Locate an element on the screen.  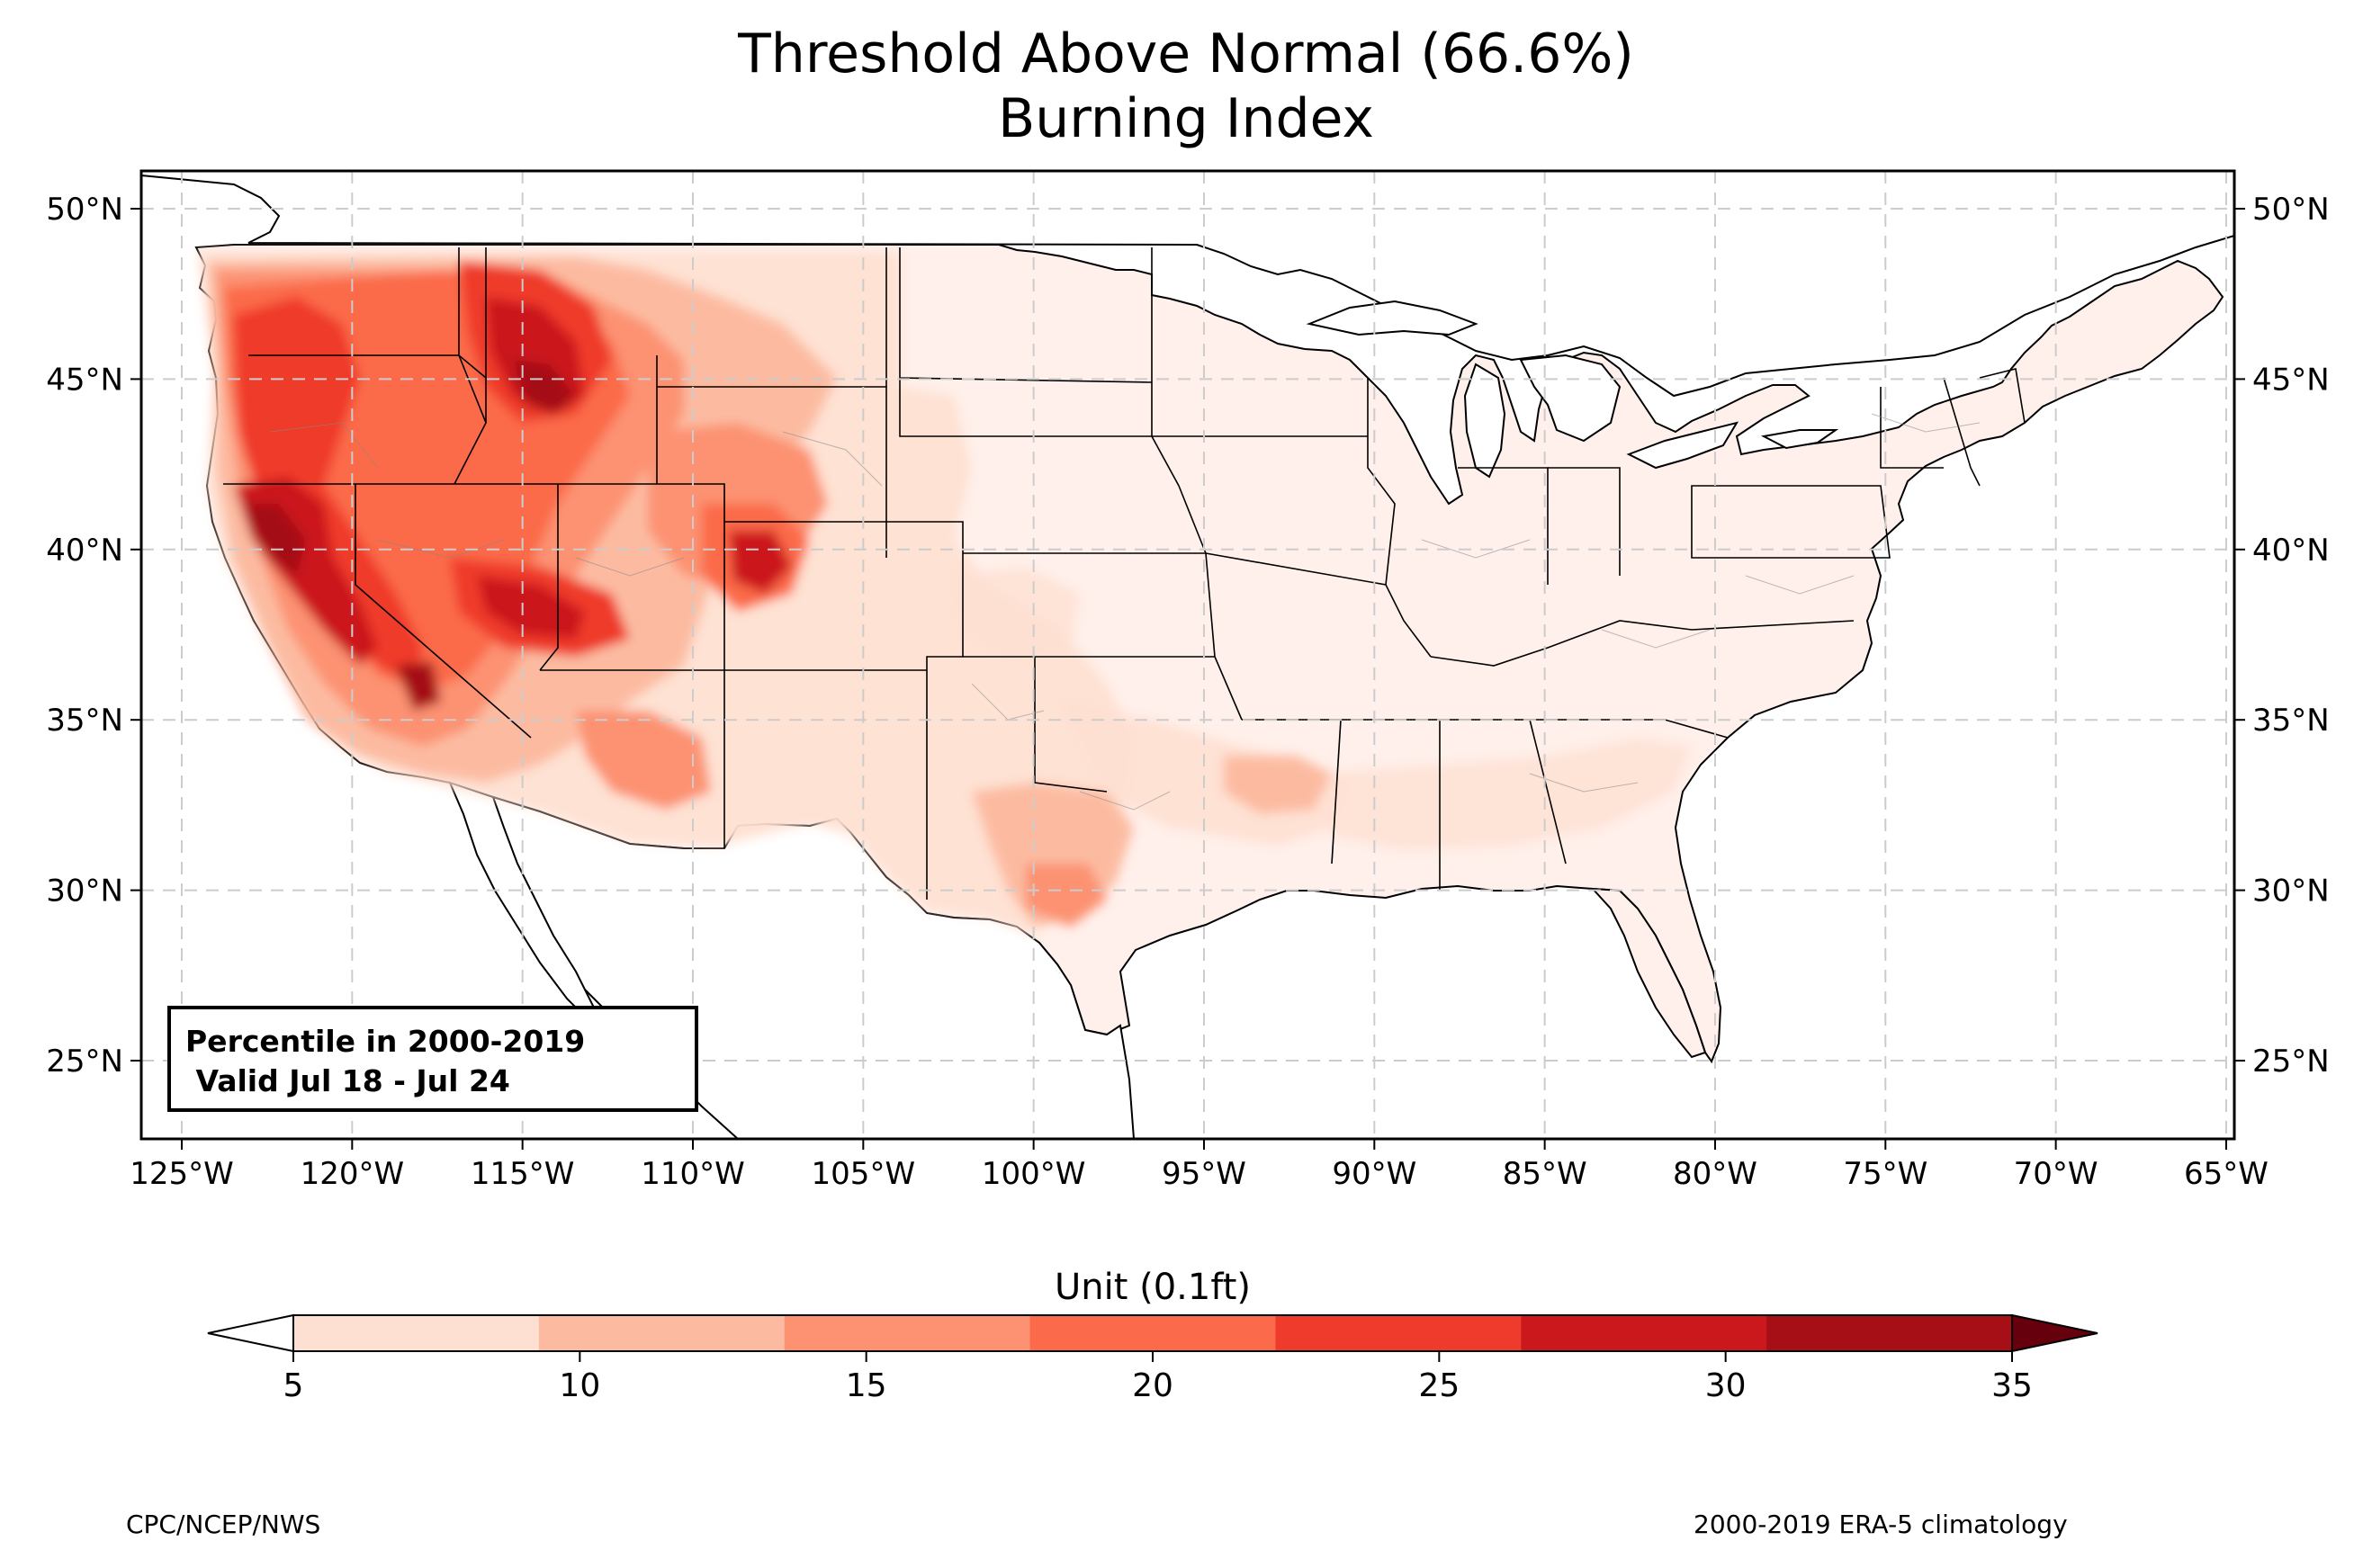
info-line-2: Valid Jul 18 - Jul 24 is located at coordinates (347, 1080).